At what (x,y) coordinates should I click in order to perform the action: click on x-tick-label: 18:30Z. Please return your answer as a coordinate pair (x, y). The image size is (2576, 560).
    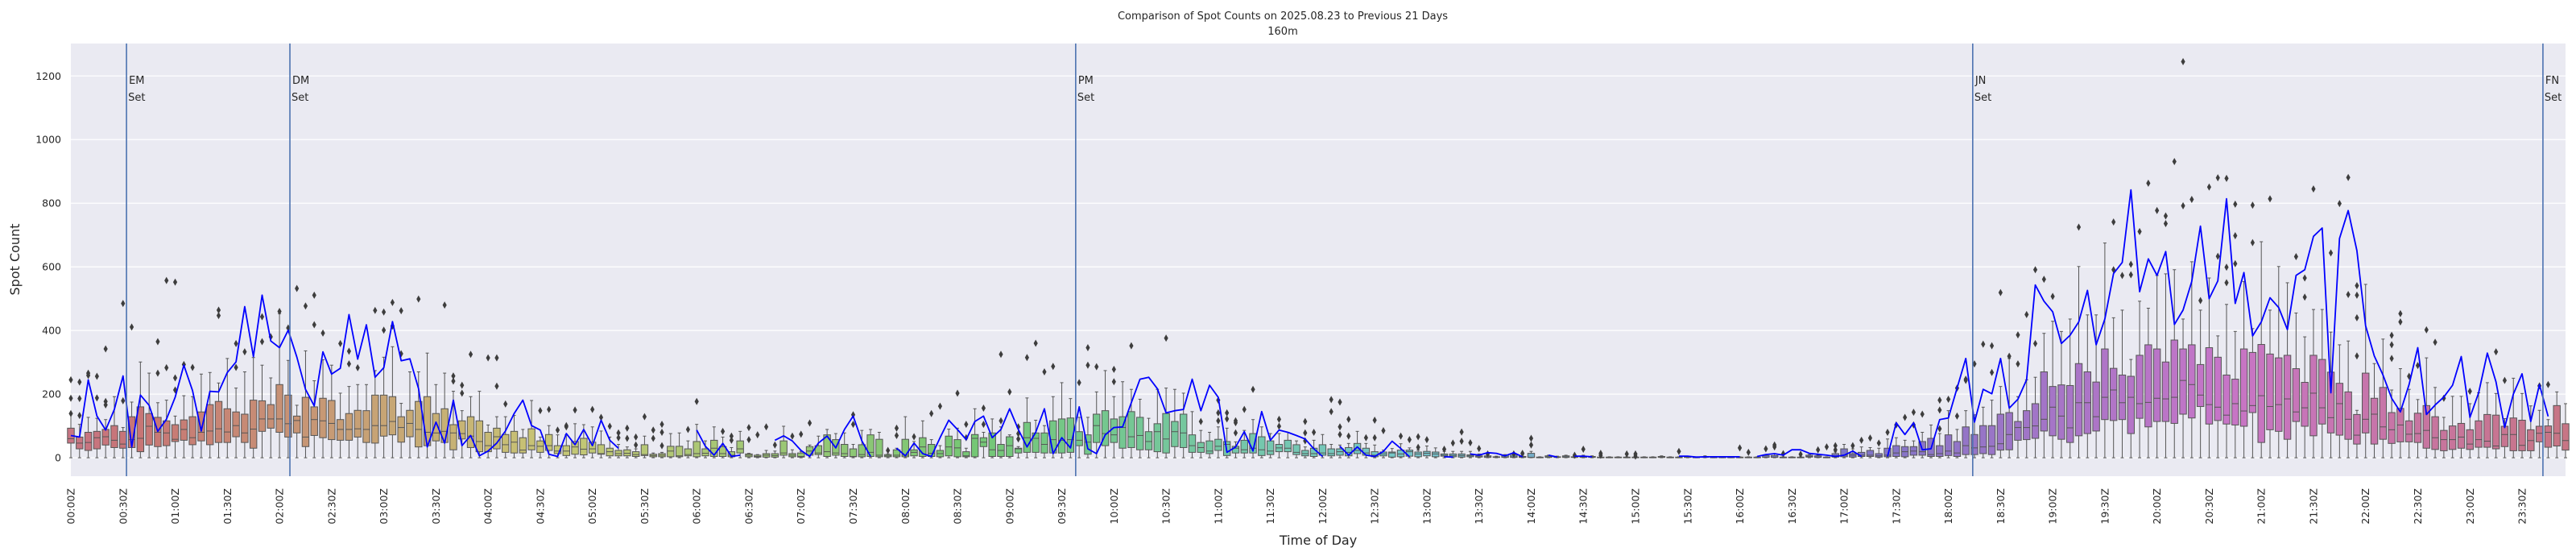
    Looking at the image, I should click on (2001, 506).